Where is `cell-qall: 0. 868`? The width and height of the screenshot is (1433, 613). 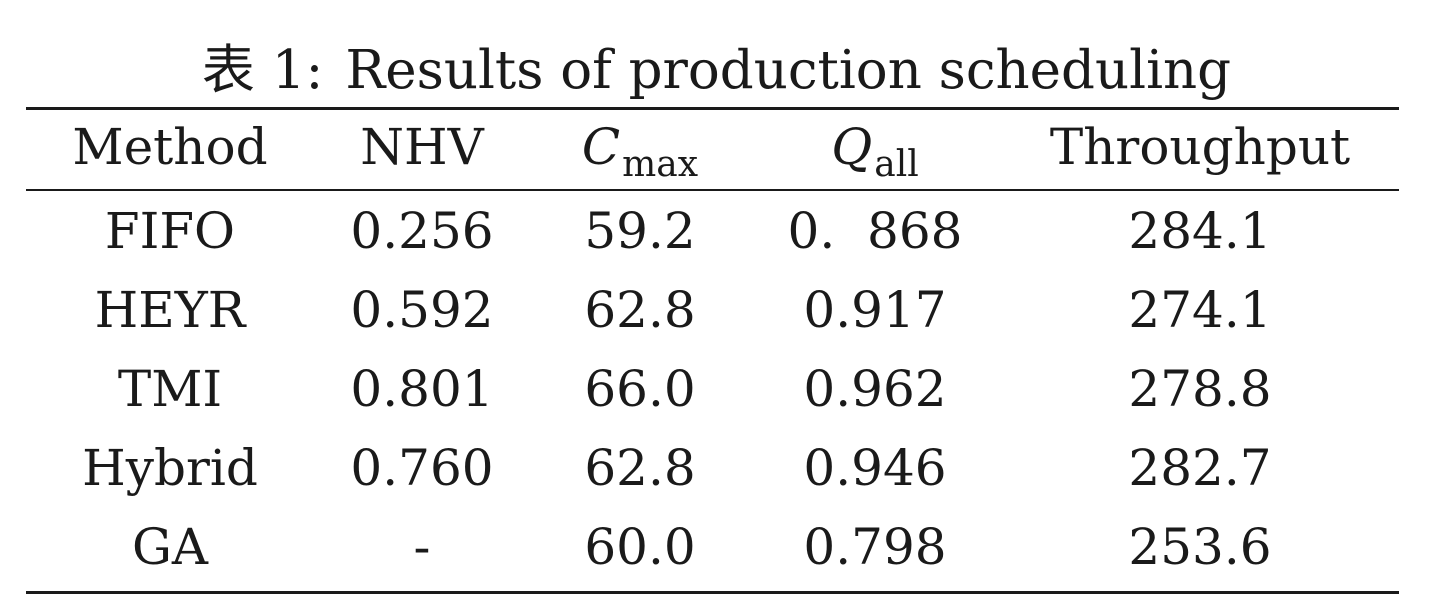 cell-qall: 0. 868 is located at coordinates (875, 231).